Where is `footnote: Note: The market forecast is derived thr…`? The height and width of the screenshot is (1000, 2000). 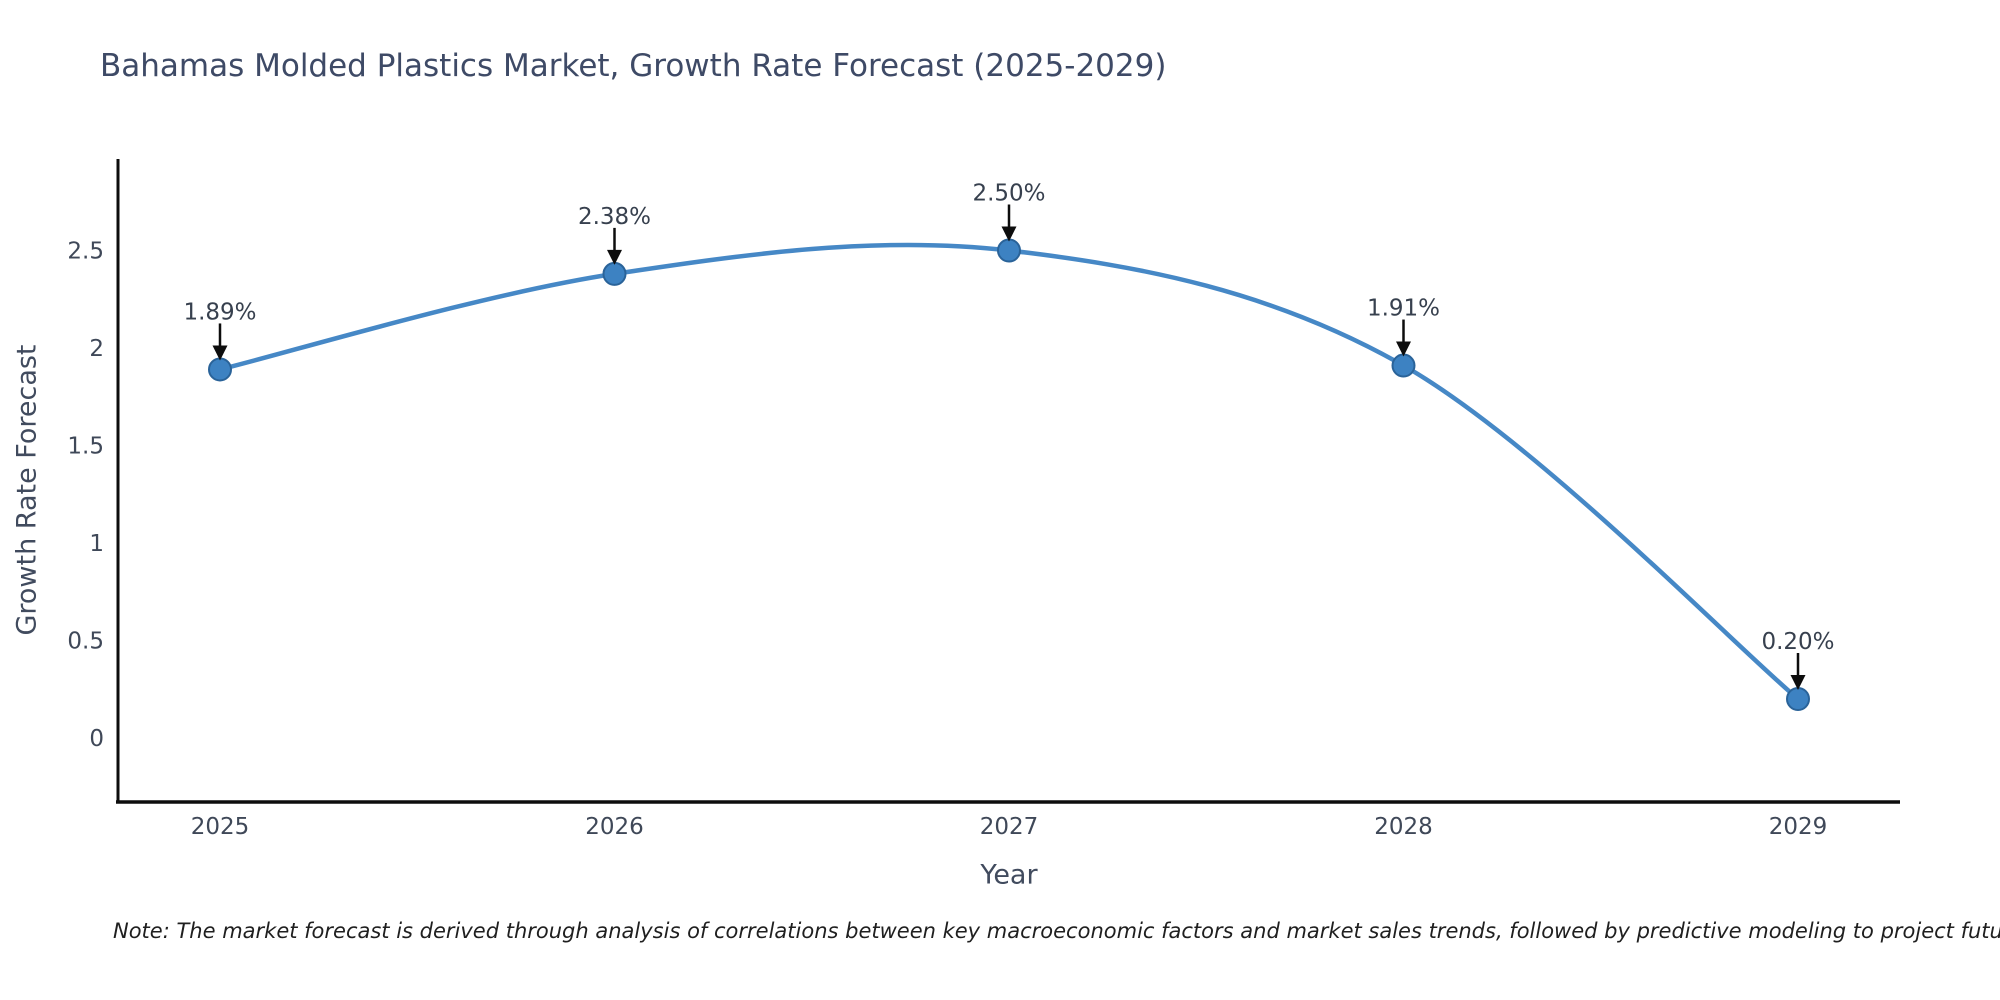
footnote: Note: The market forecast is derived thr… is located at coordinates (1056, 931).